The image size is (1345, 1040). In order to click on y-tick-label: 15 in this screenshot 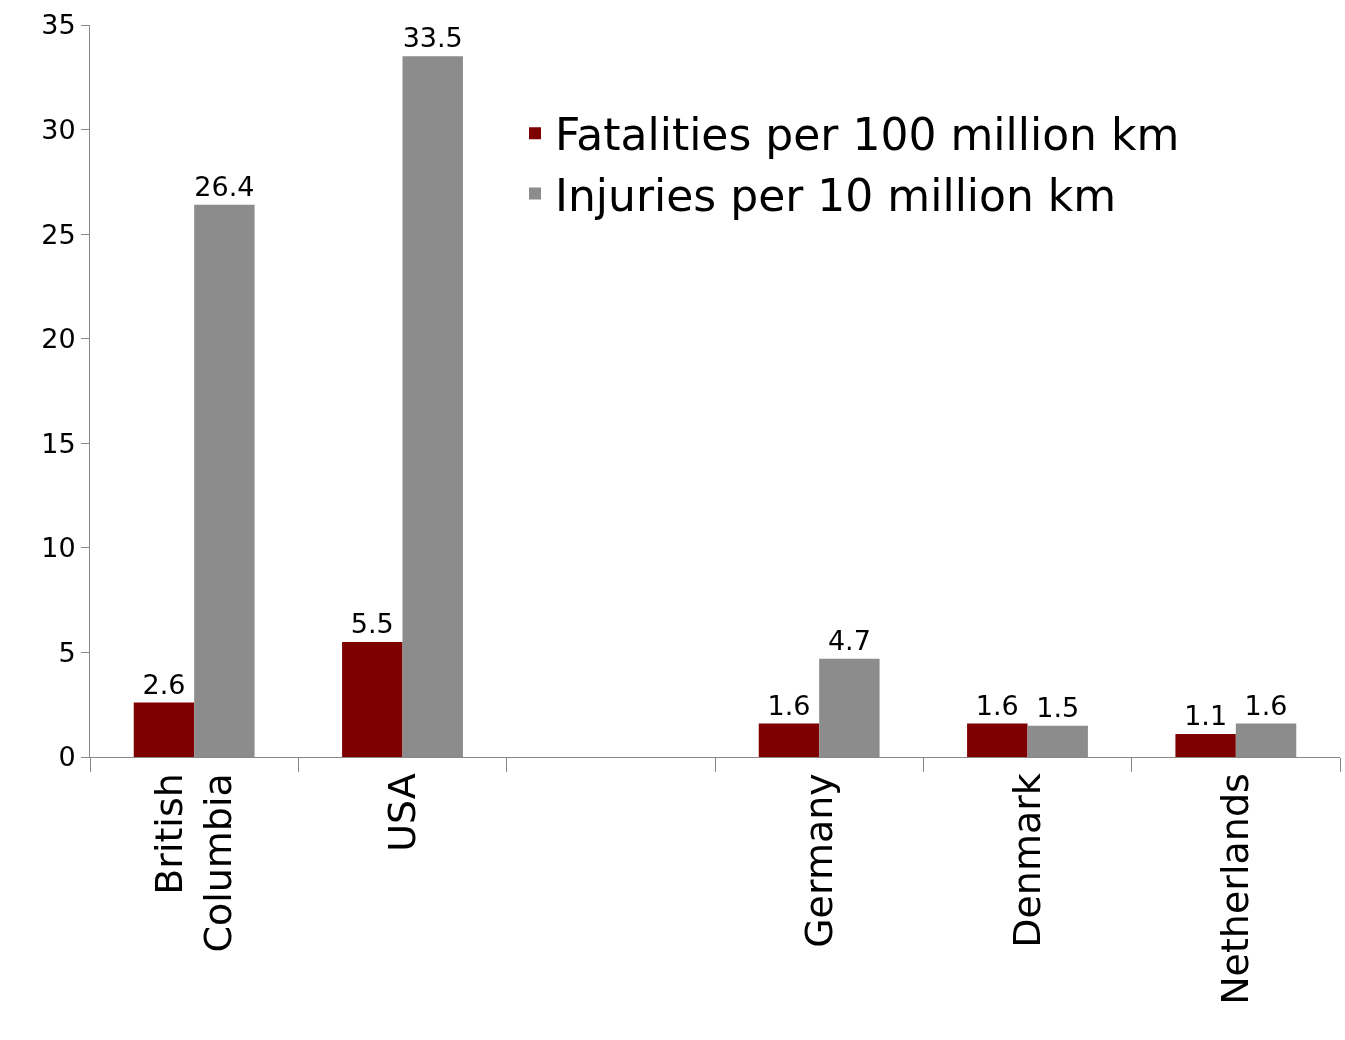, I will do `click(58, 443)`.